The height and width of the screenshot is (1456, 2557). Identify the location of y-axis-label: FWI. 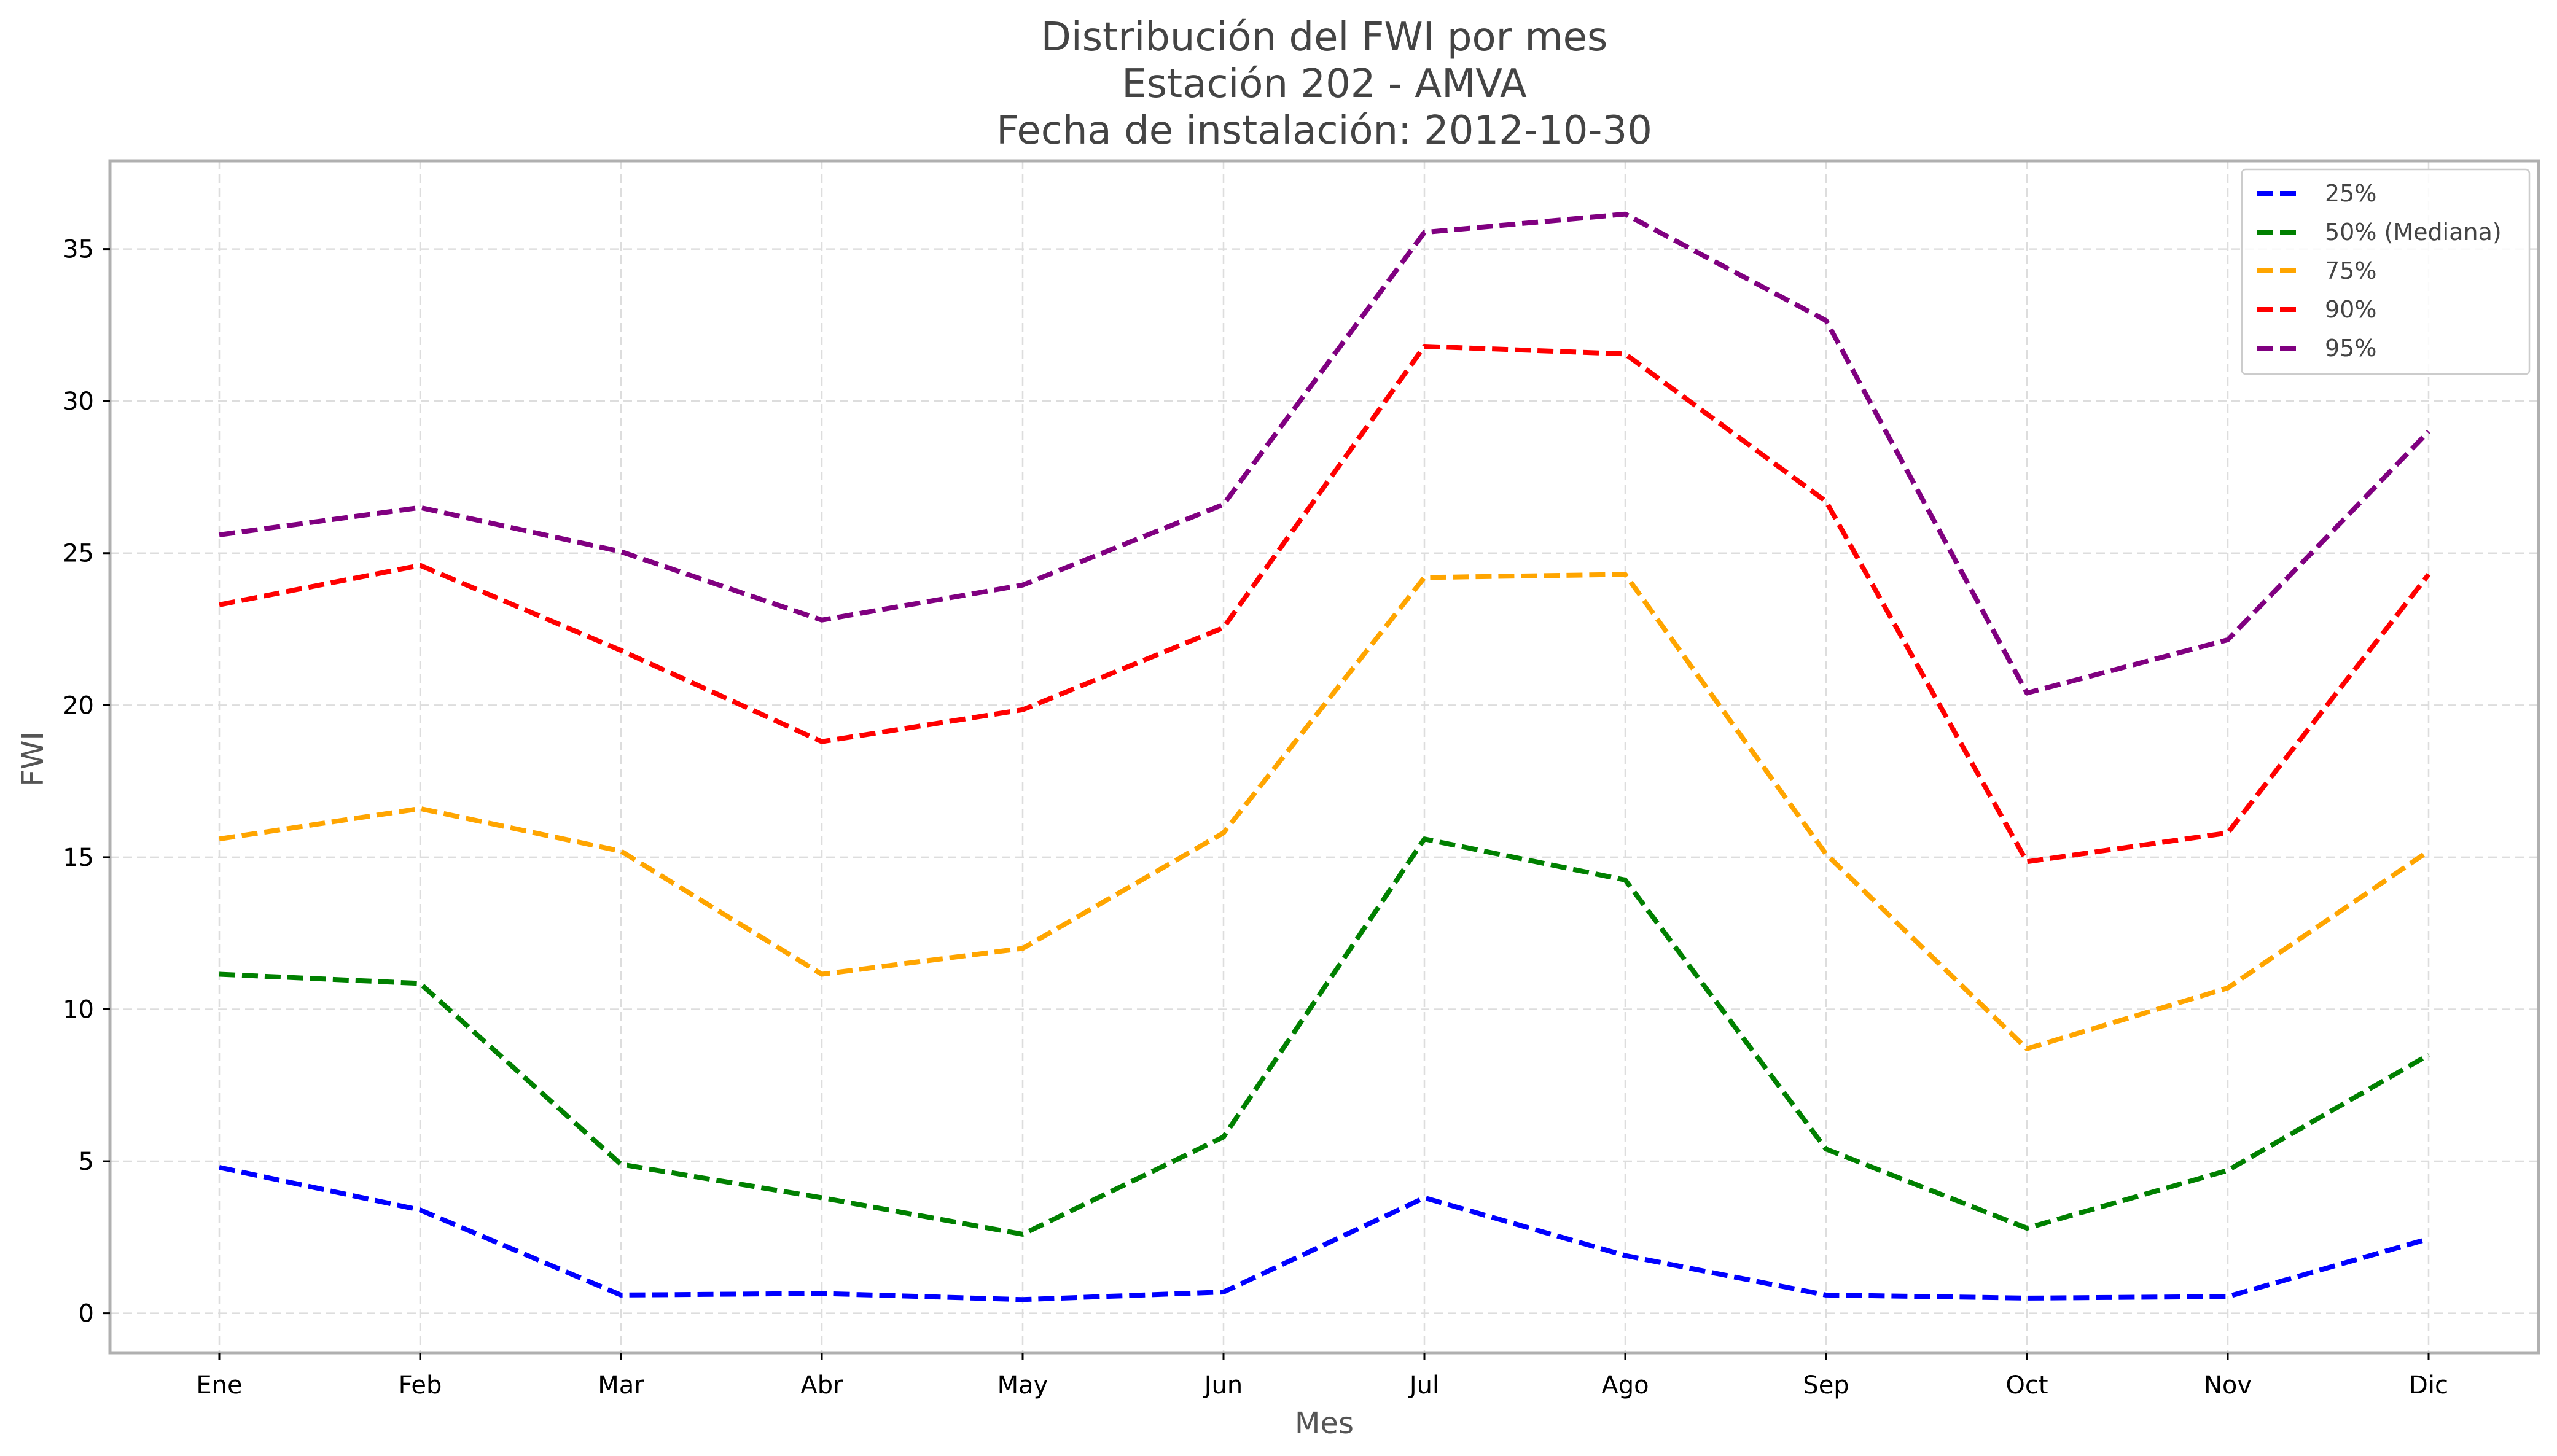
(33, 758).